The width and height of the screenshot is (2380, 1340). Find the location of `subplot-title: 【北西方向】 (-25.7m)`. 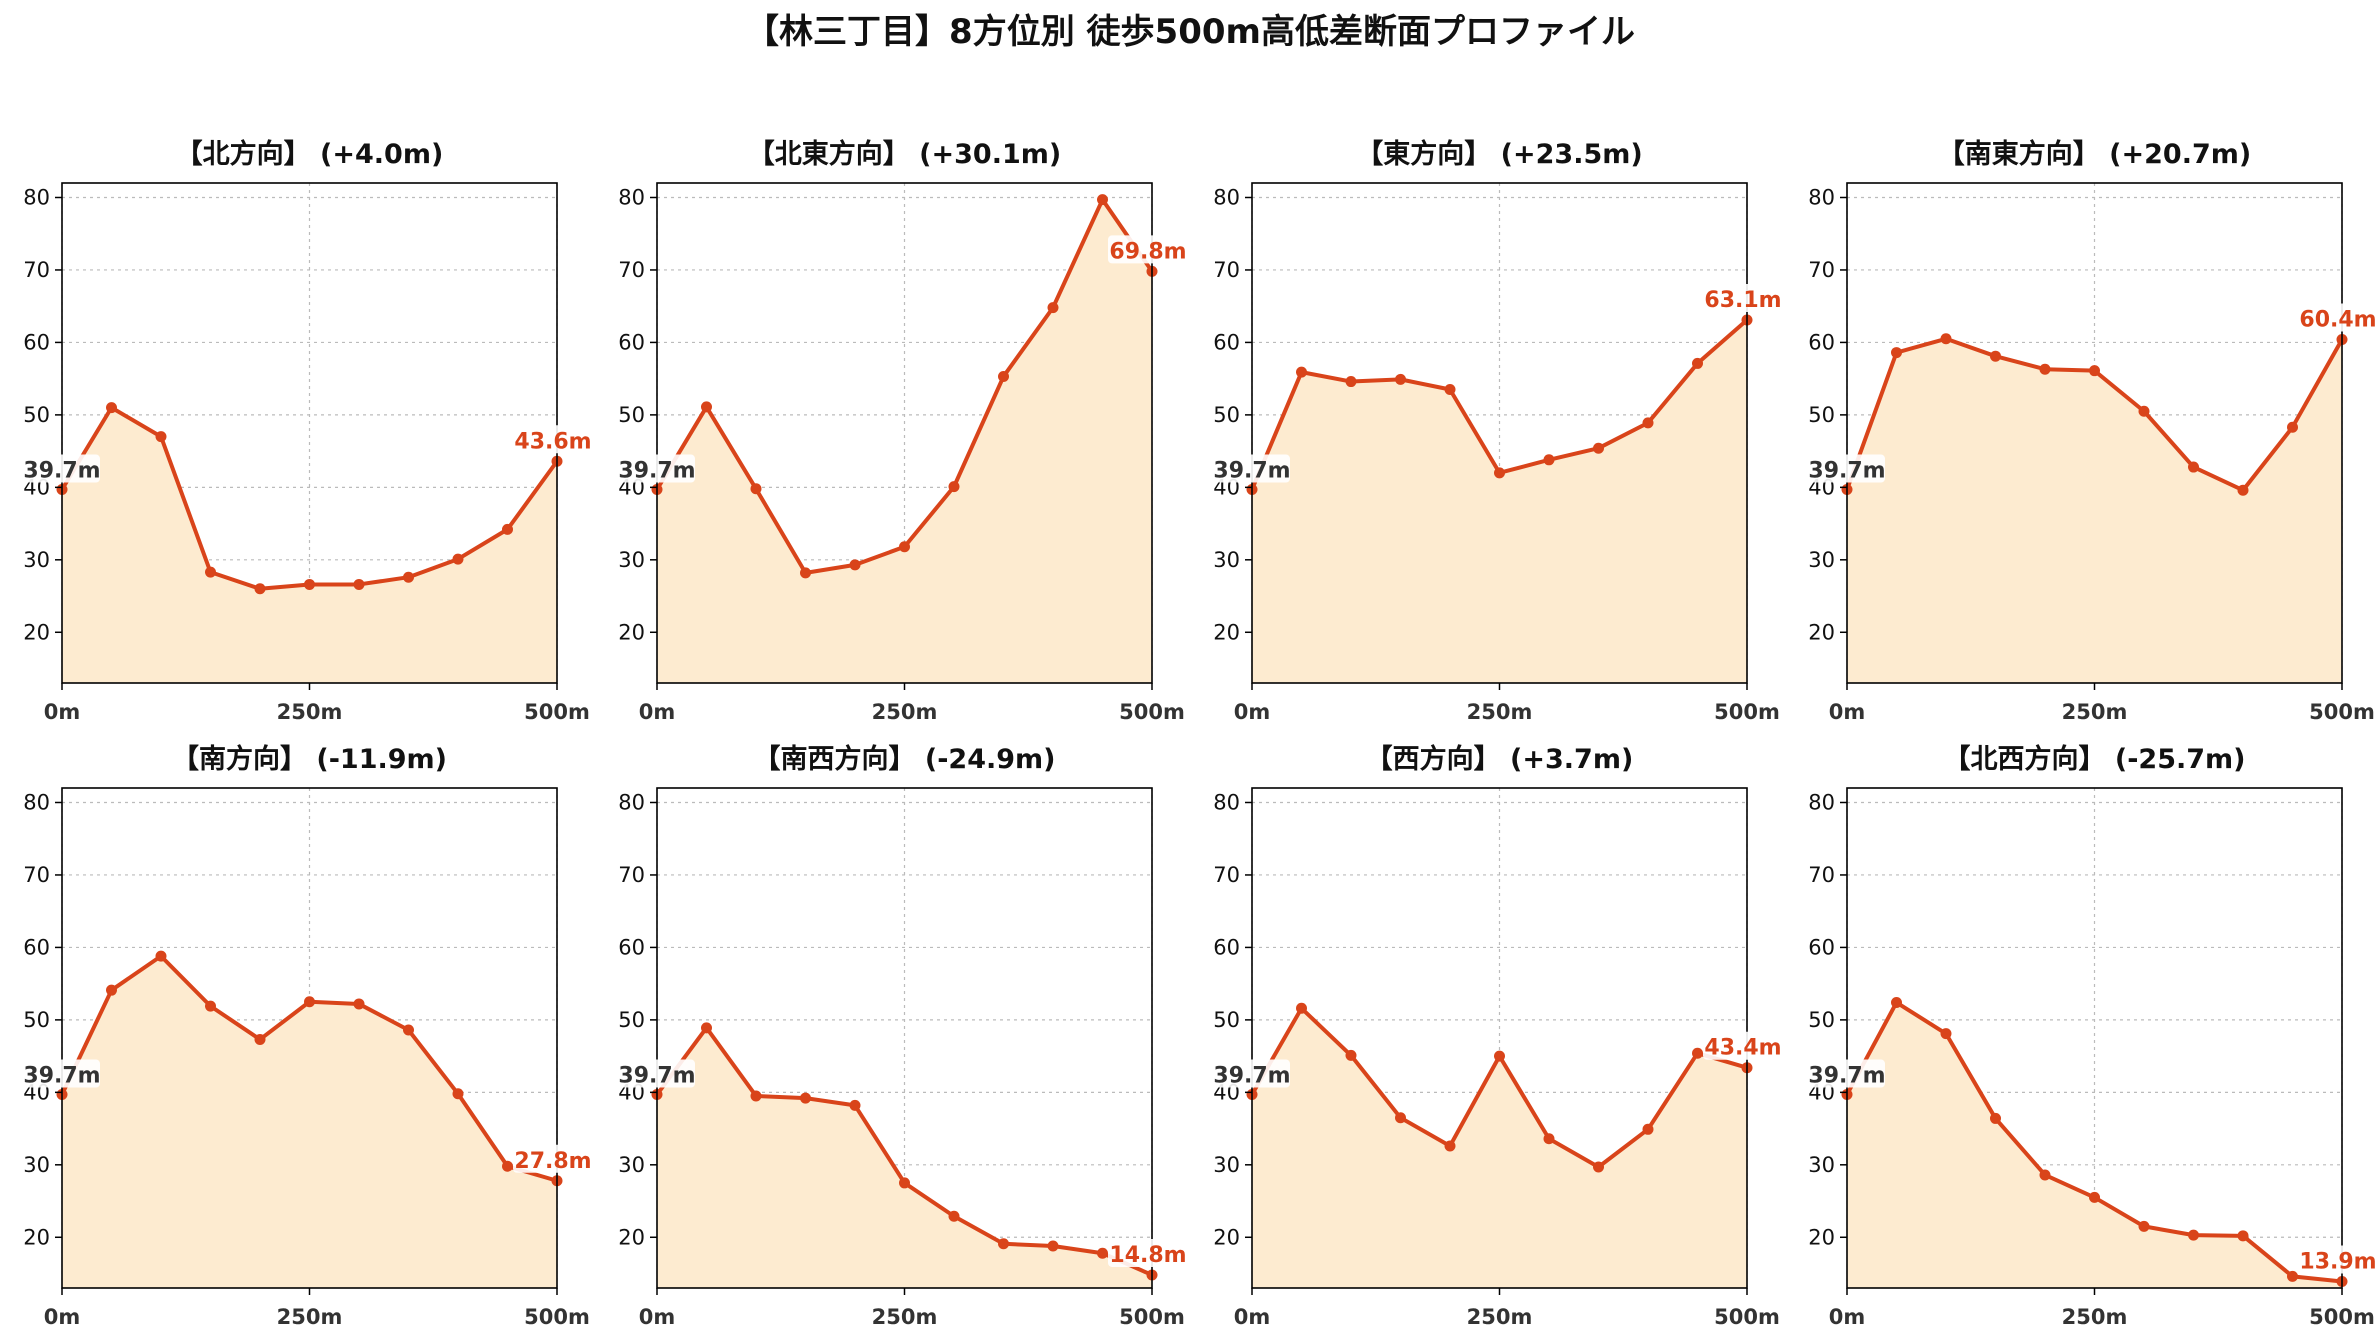

subplot-title: 【北西方向】 (-25.7m) is located at coordinates (2094, 759).